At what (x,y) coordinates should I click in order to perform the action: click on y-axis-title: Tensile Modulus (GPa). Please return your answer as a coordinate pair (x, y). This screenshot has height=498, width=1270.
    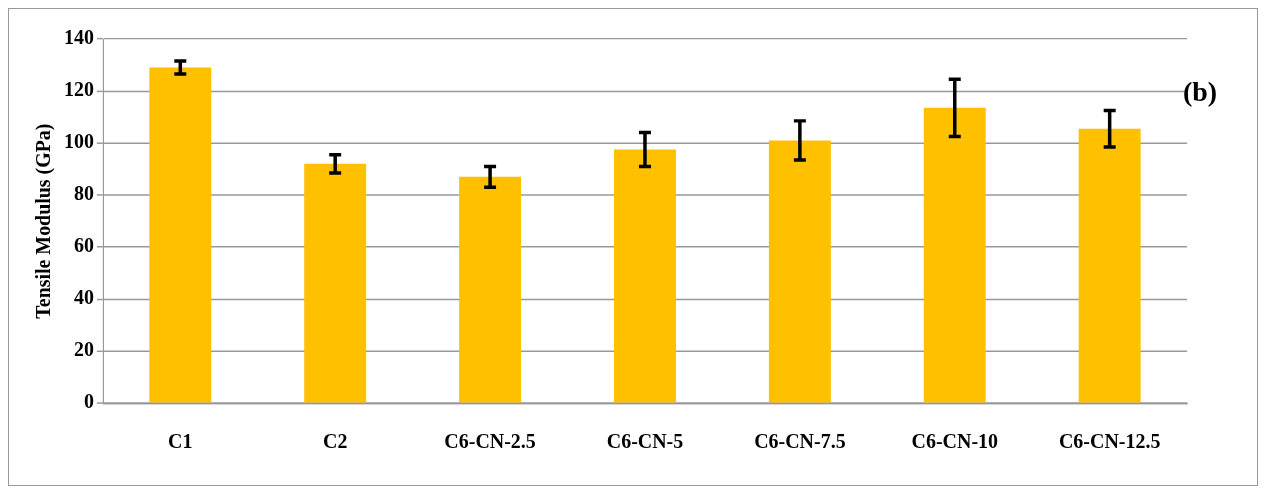
    Looking at the image, I should click on (44, 221).